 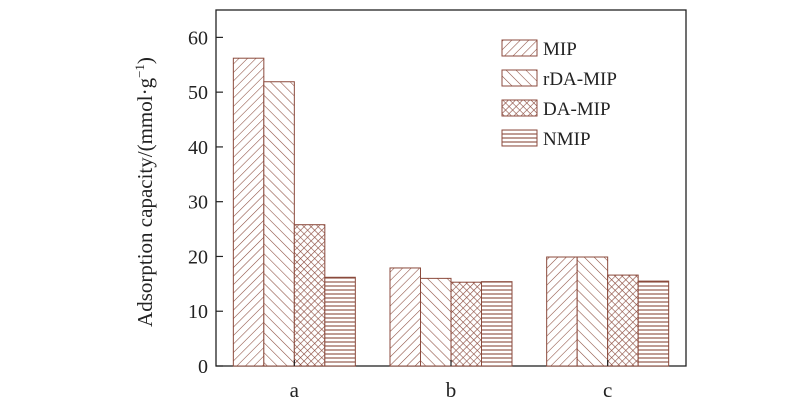 What do you see at coordinates (653, 323) in the screenshot?
I see `bar-nmip-c` at bounding box center [653, 323].